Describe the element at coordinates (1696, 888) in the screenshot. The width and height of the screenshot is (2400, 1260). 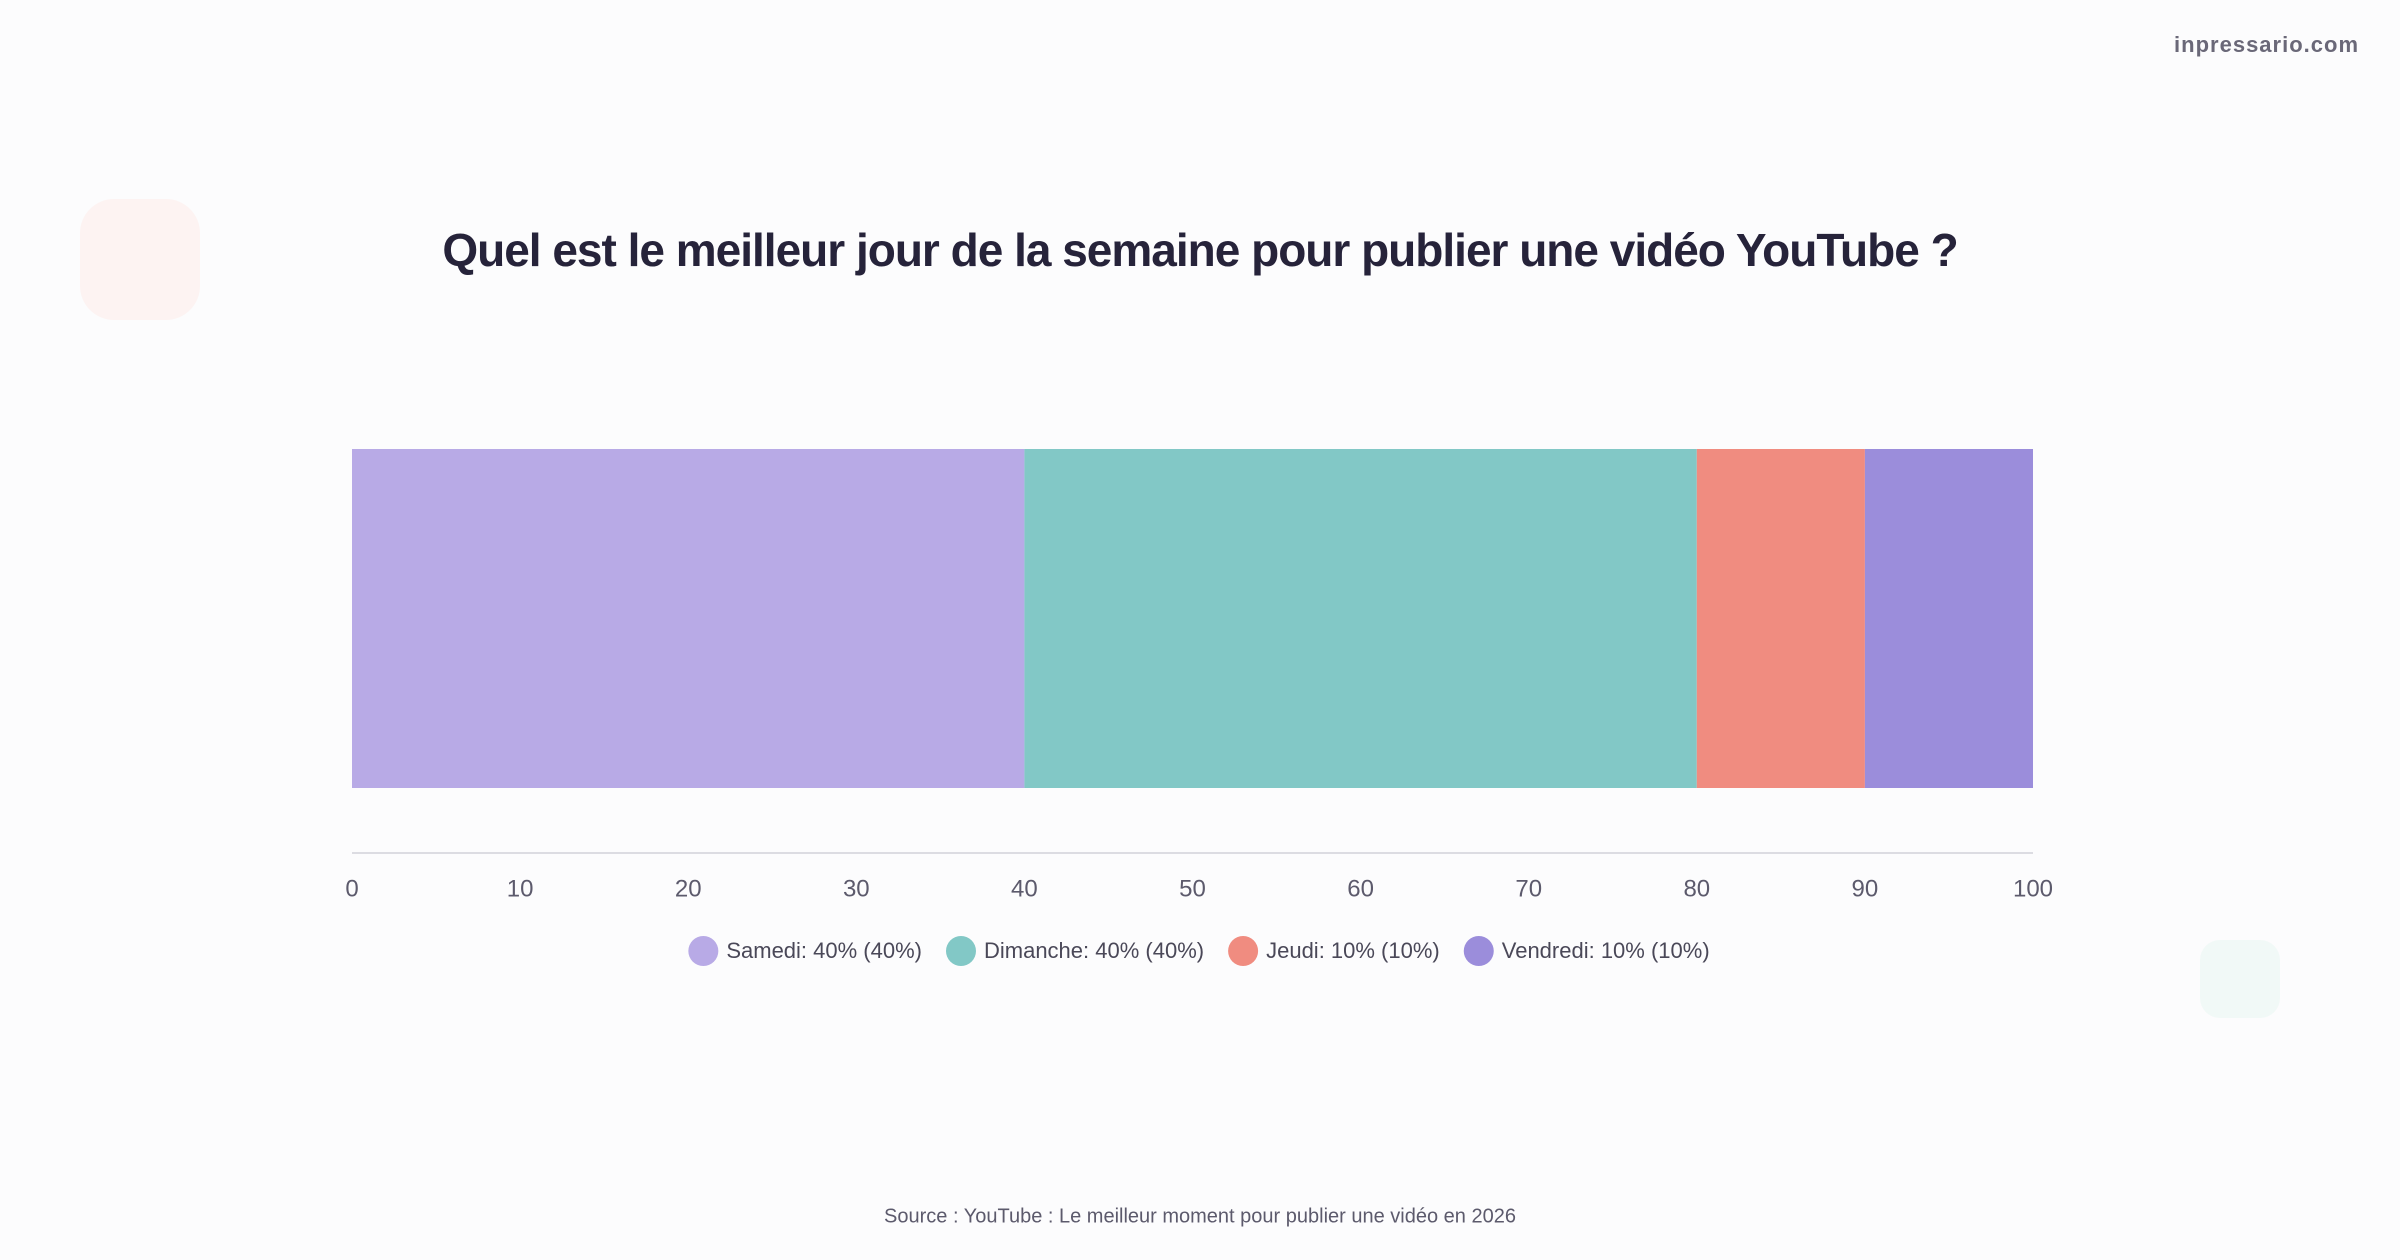
I see `x-tick-label: 80` at that location.